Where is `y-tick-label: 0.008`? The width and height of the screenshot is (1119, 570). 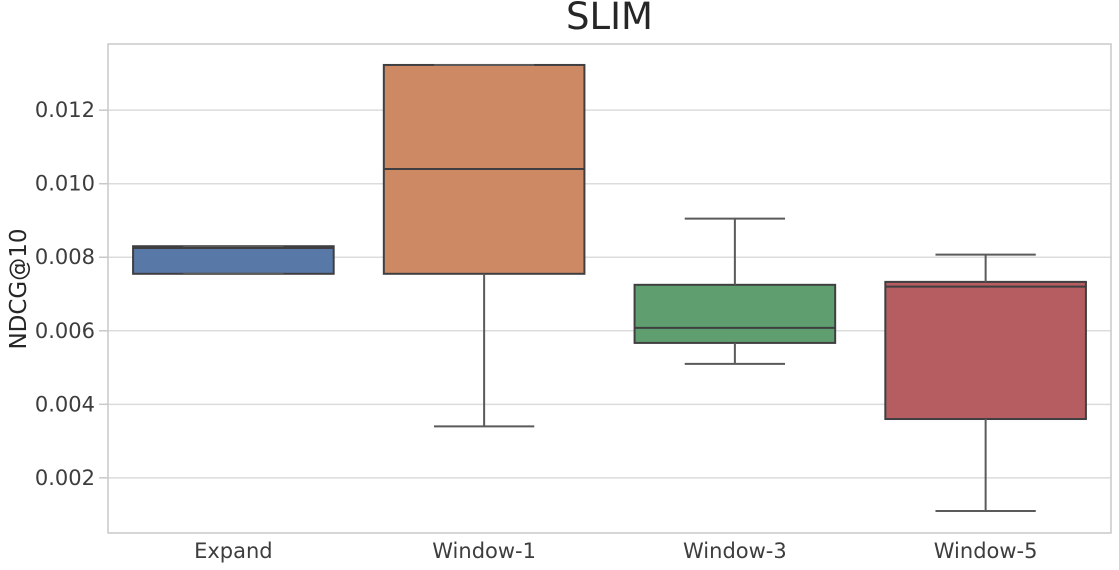
y-tick-label: 0.008 is located at coordinates (65, 257).